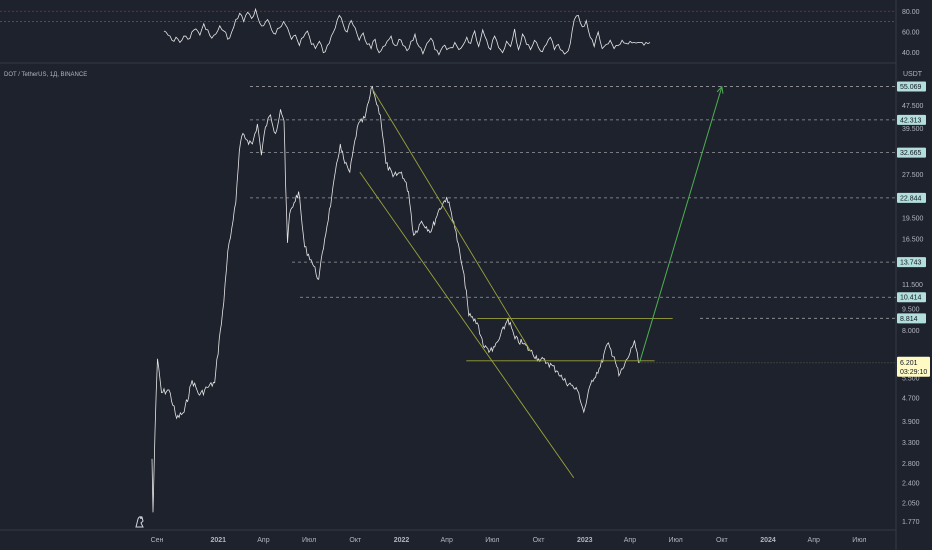  I want to click on level-label: 8.814, so click(909, 319).